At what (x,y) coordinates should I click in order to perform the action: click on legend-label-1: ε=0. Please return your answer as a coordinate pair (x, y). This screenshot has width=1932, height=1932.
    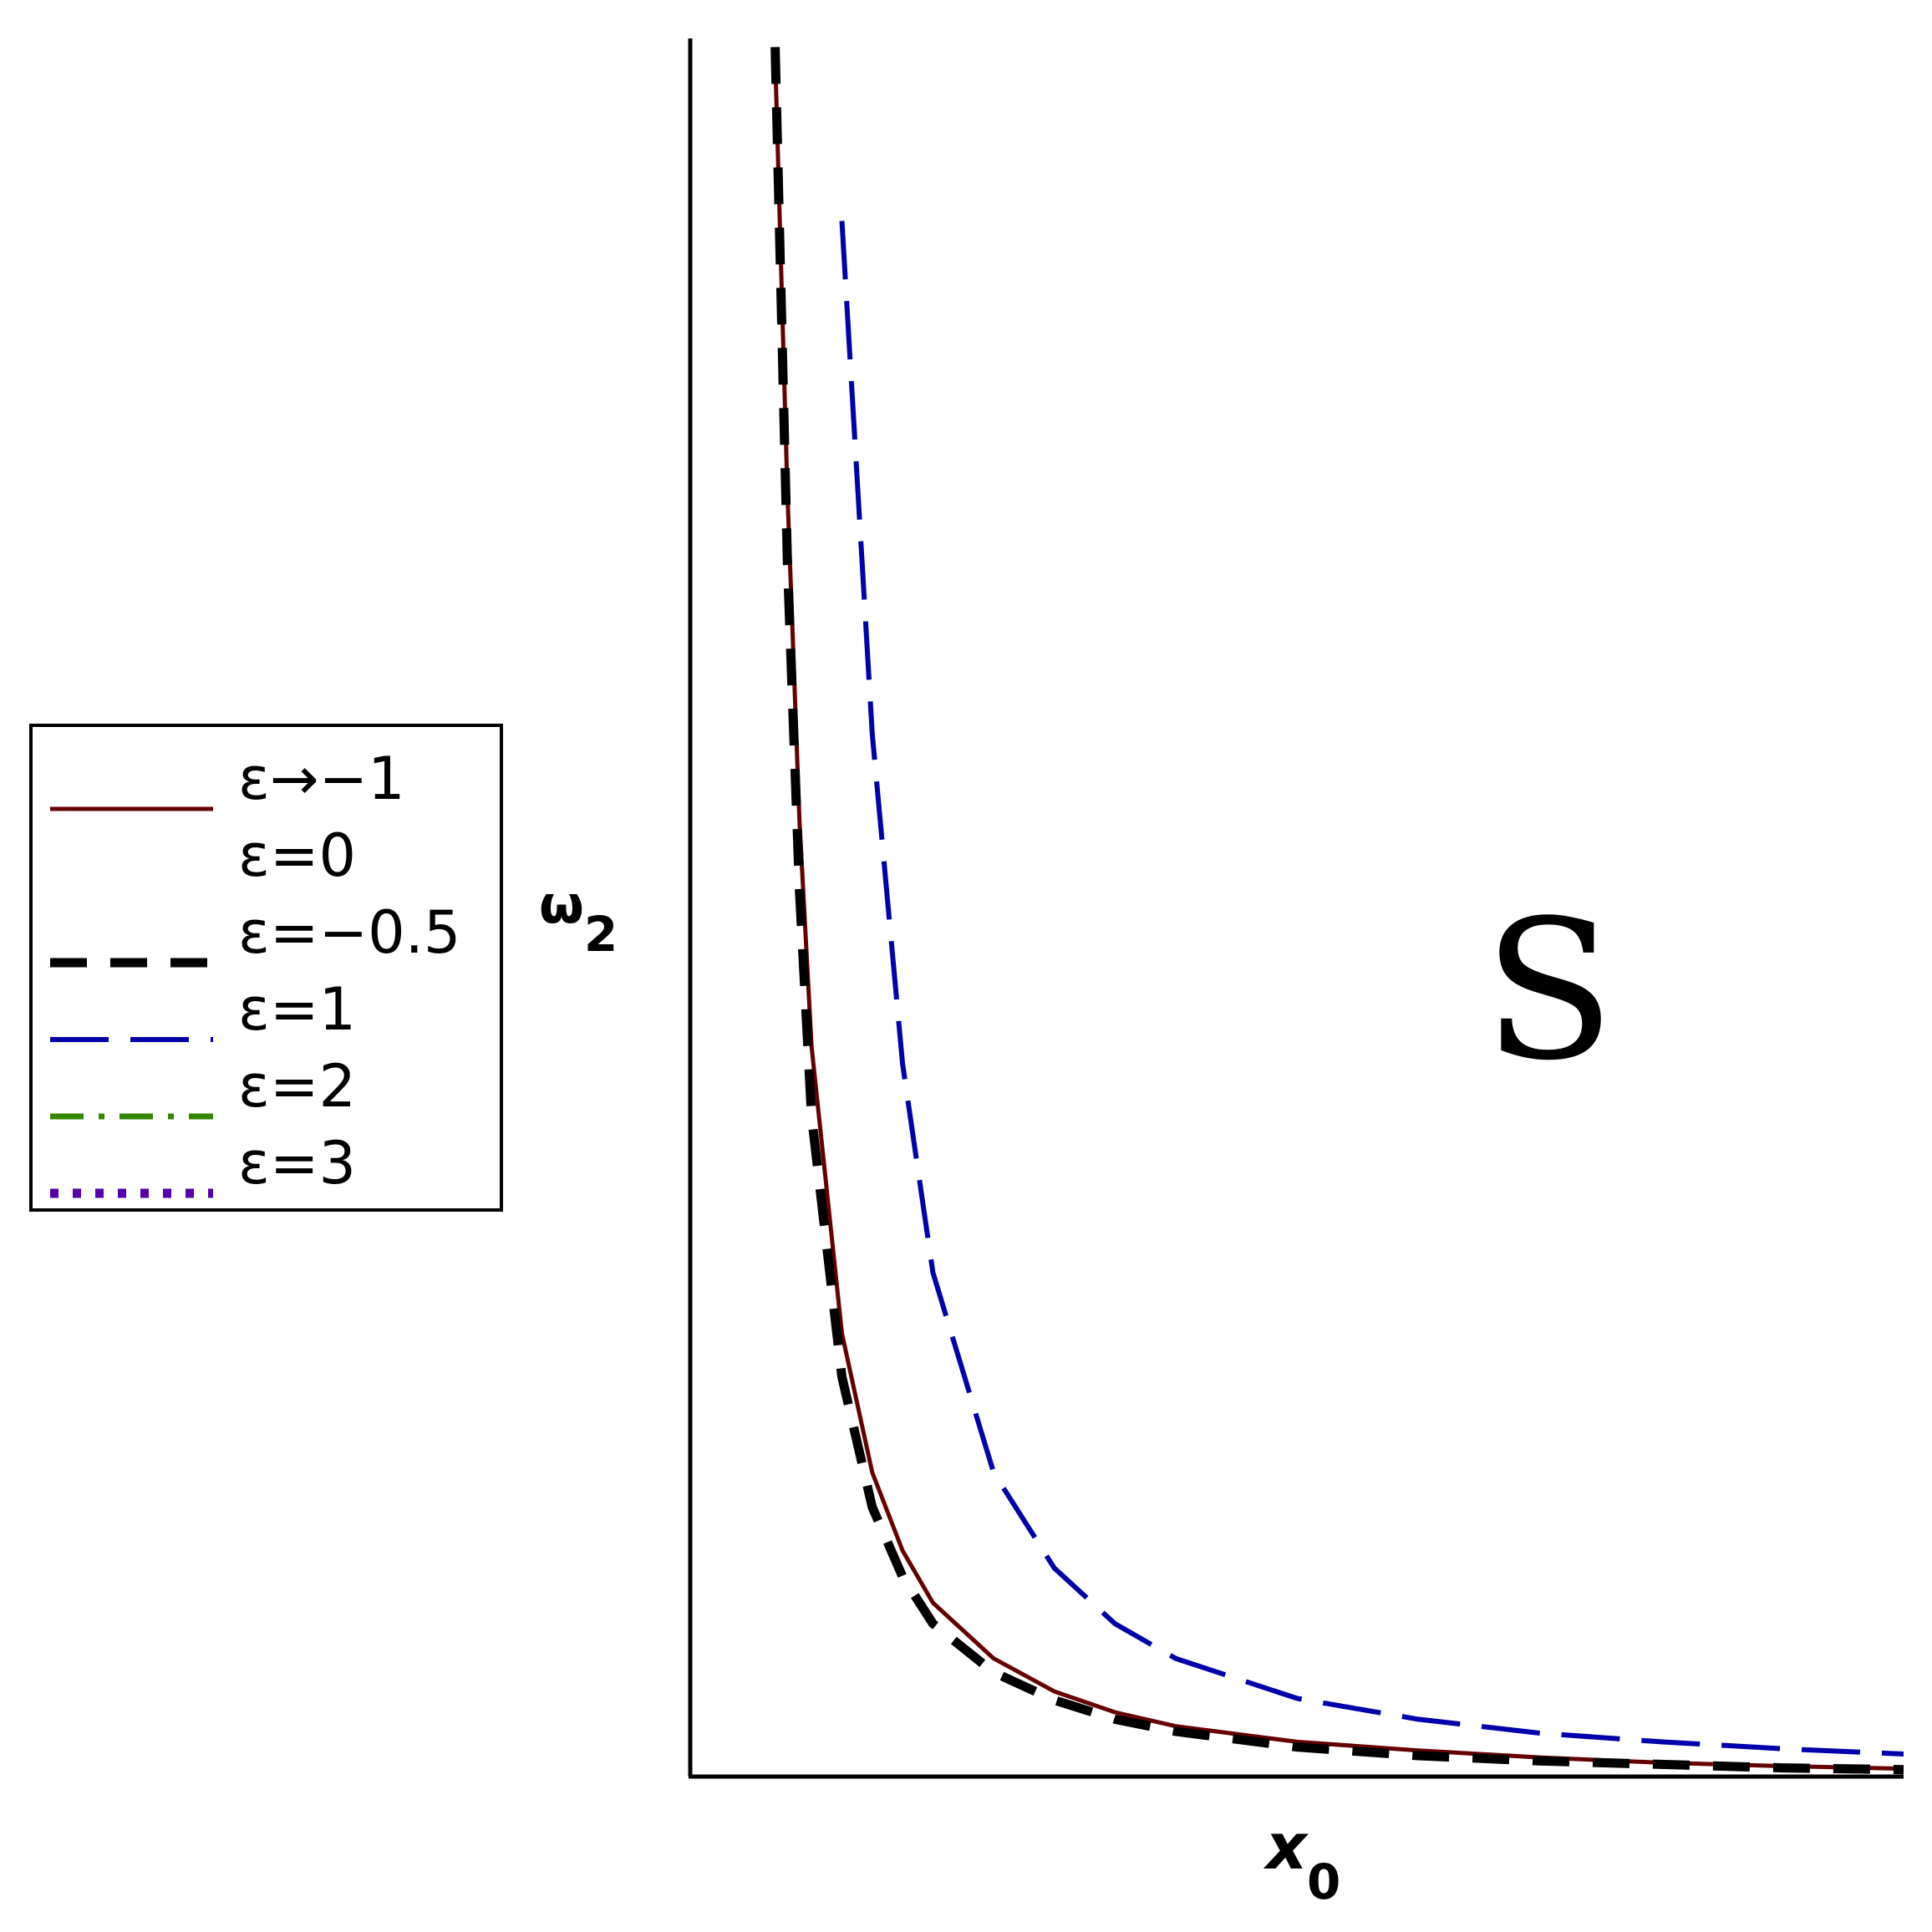
    Looking at the image, I should click on (297, 855).